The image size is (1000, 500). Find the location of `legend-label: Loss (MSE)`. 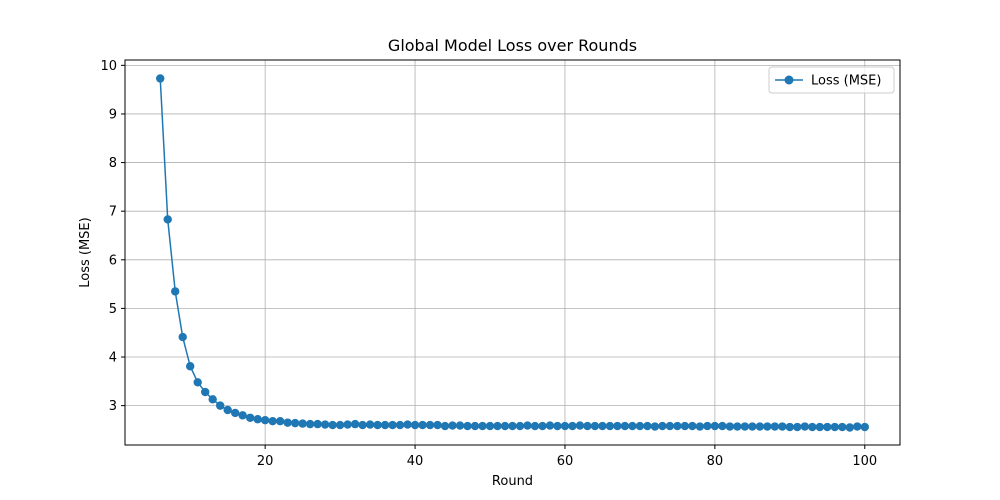

legend-label: Loss (MSE) is located at coordinates (846, 81).